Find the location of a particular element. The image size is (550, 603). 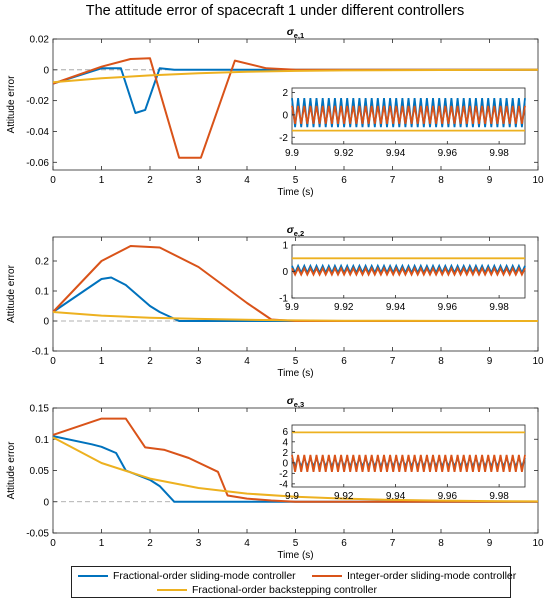

panel-title: σe,2 is located at coordinates (295, 231).